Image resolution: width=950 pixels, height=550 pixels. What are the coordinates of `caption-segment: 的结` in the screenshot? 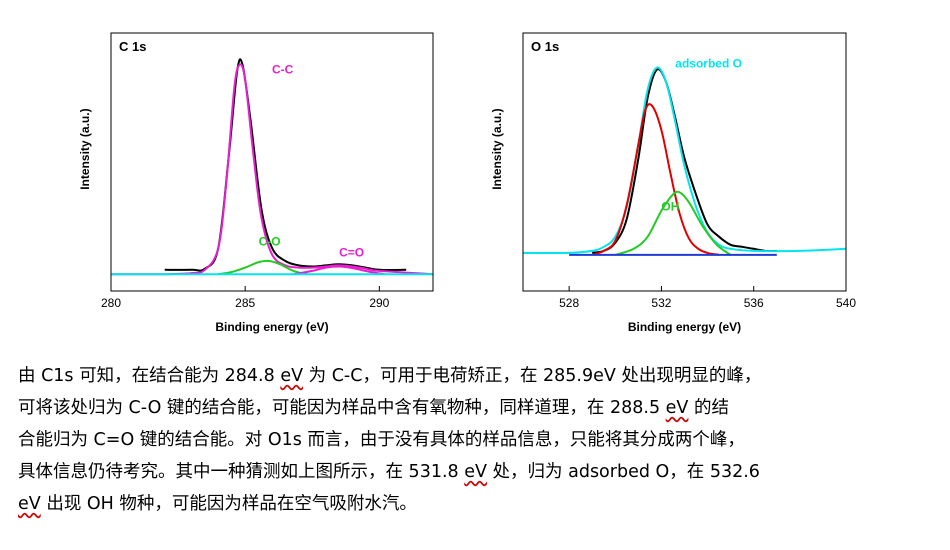 It's located at (708, 408).